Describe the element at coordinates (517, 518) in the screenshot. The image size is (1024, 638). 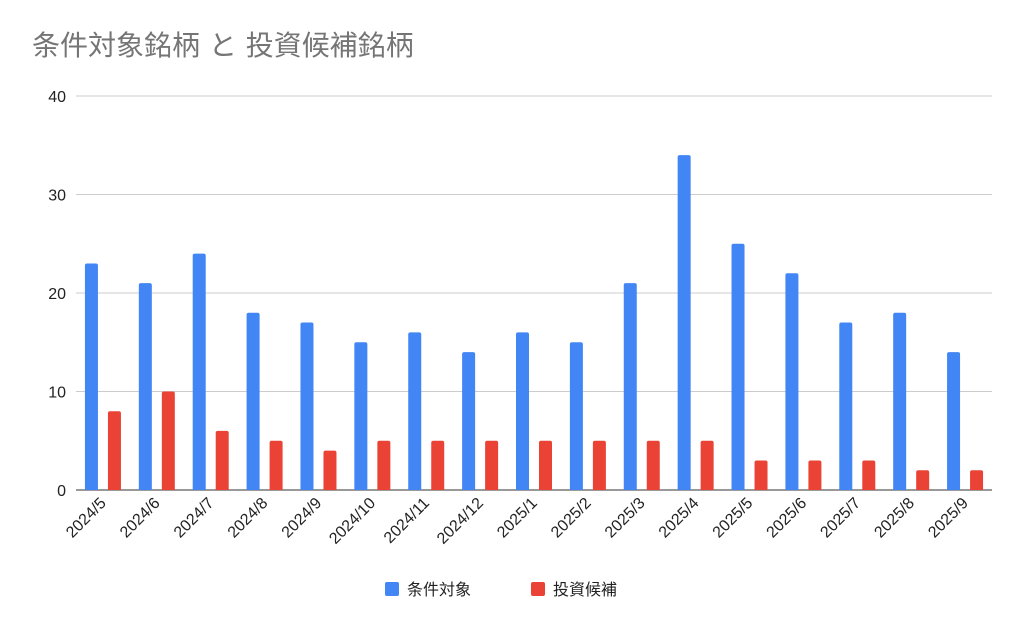
I see `x-tick-label: 2025/1` at that location.